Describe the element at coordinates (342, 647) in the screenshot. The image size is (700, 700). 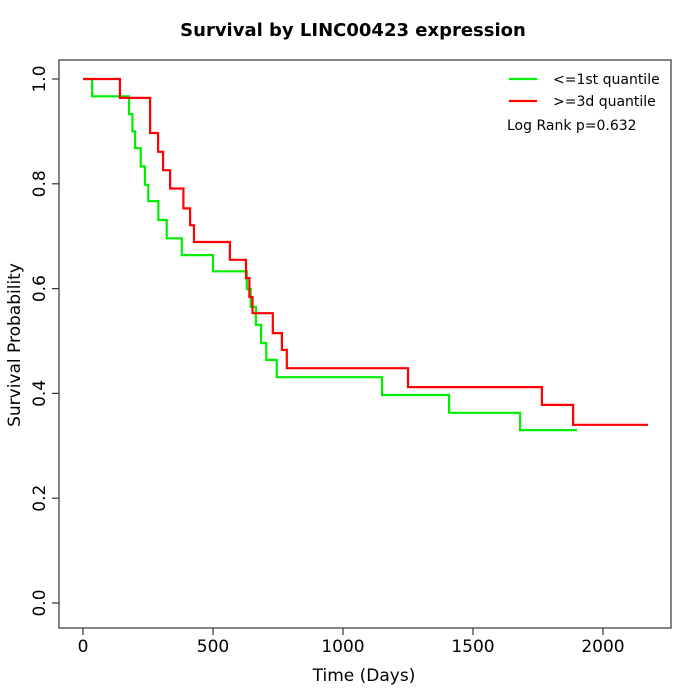
I see `x-tick-label: 1000` at that location.